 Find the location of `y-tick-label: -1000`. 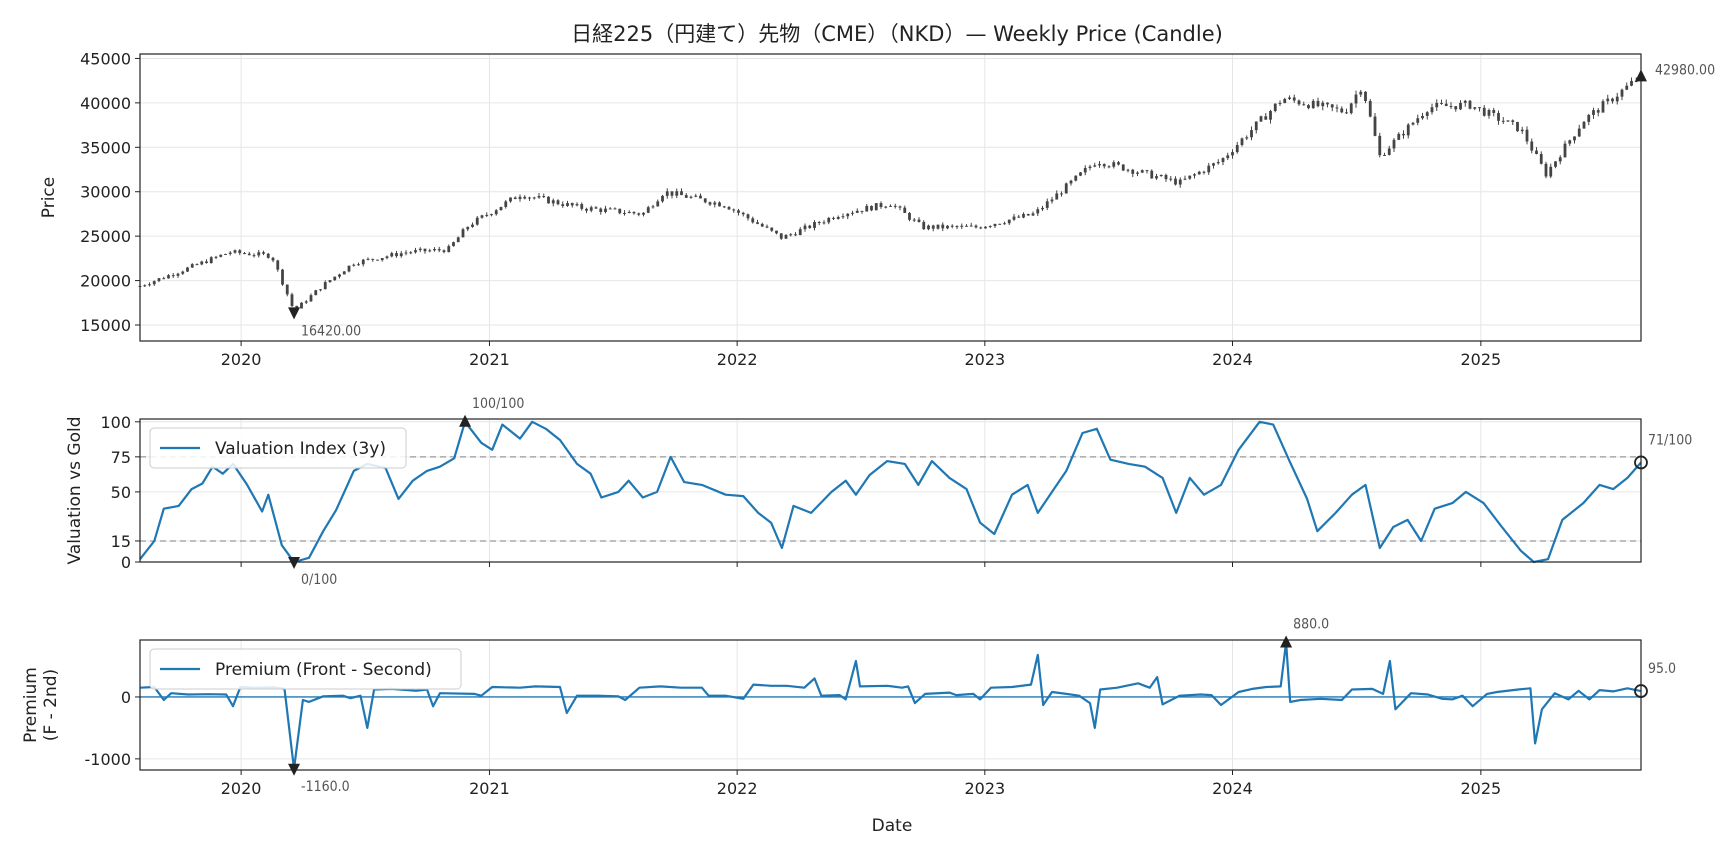

y-tick-label: -1000 is located at coordinates (108, 759).